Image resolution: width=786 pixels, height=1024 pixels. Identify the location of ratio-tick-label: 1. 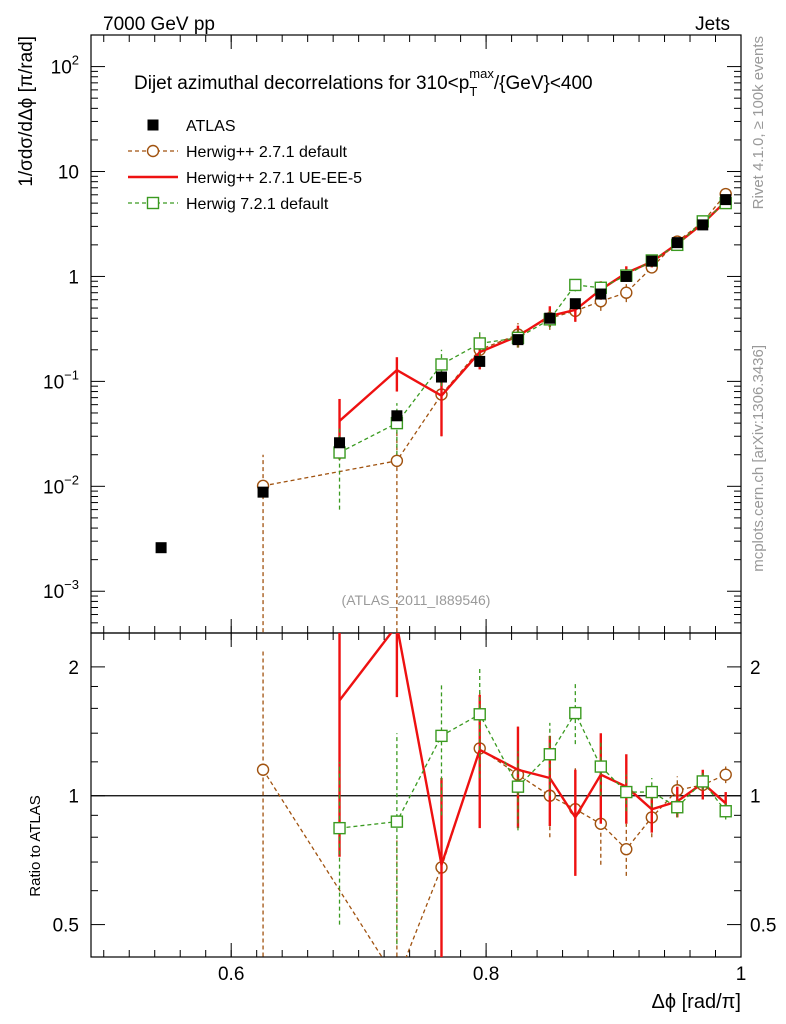
(73, 797).